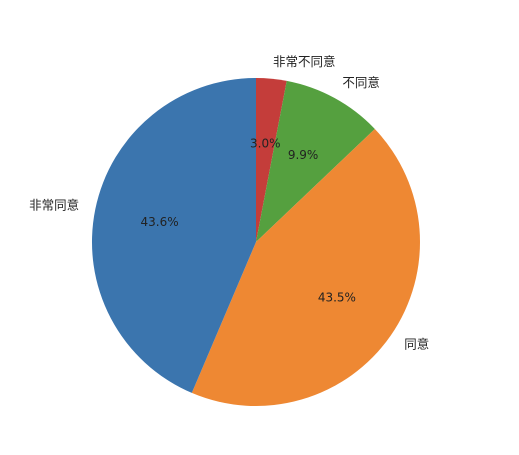 The image size is (519, 455). I want to click on category-label-1: 非常不同意, so click(304, 61).